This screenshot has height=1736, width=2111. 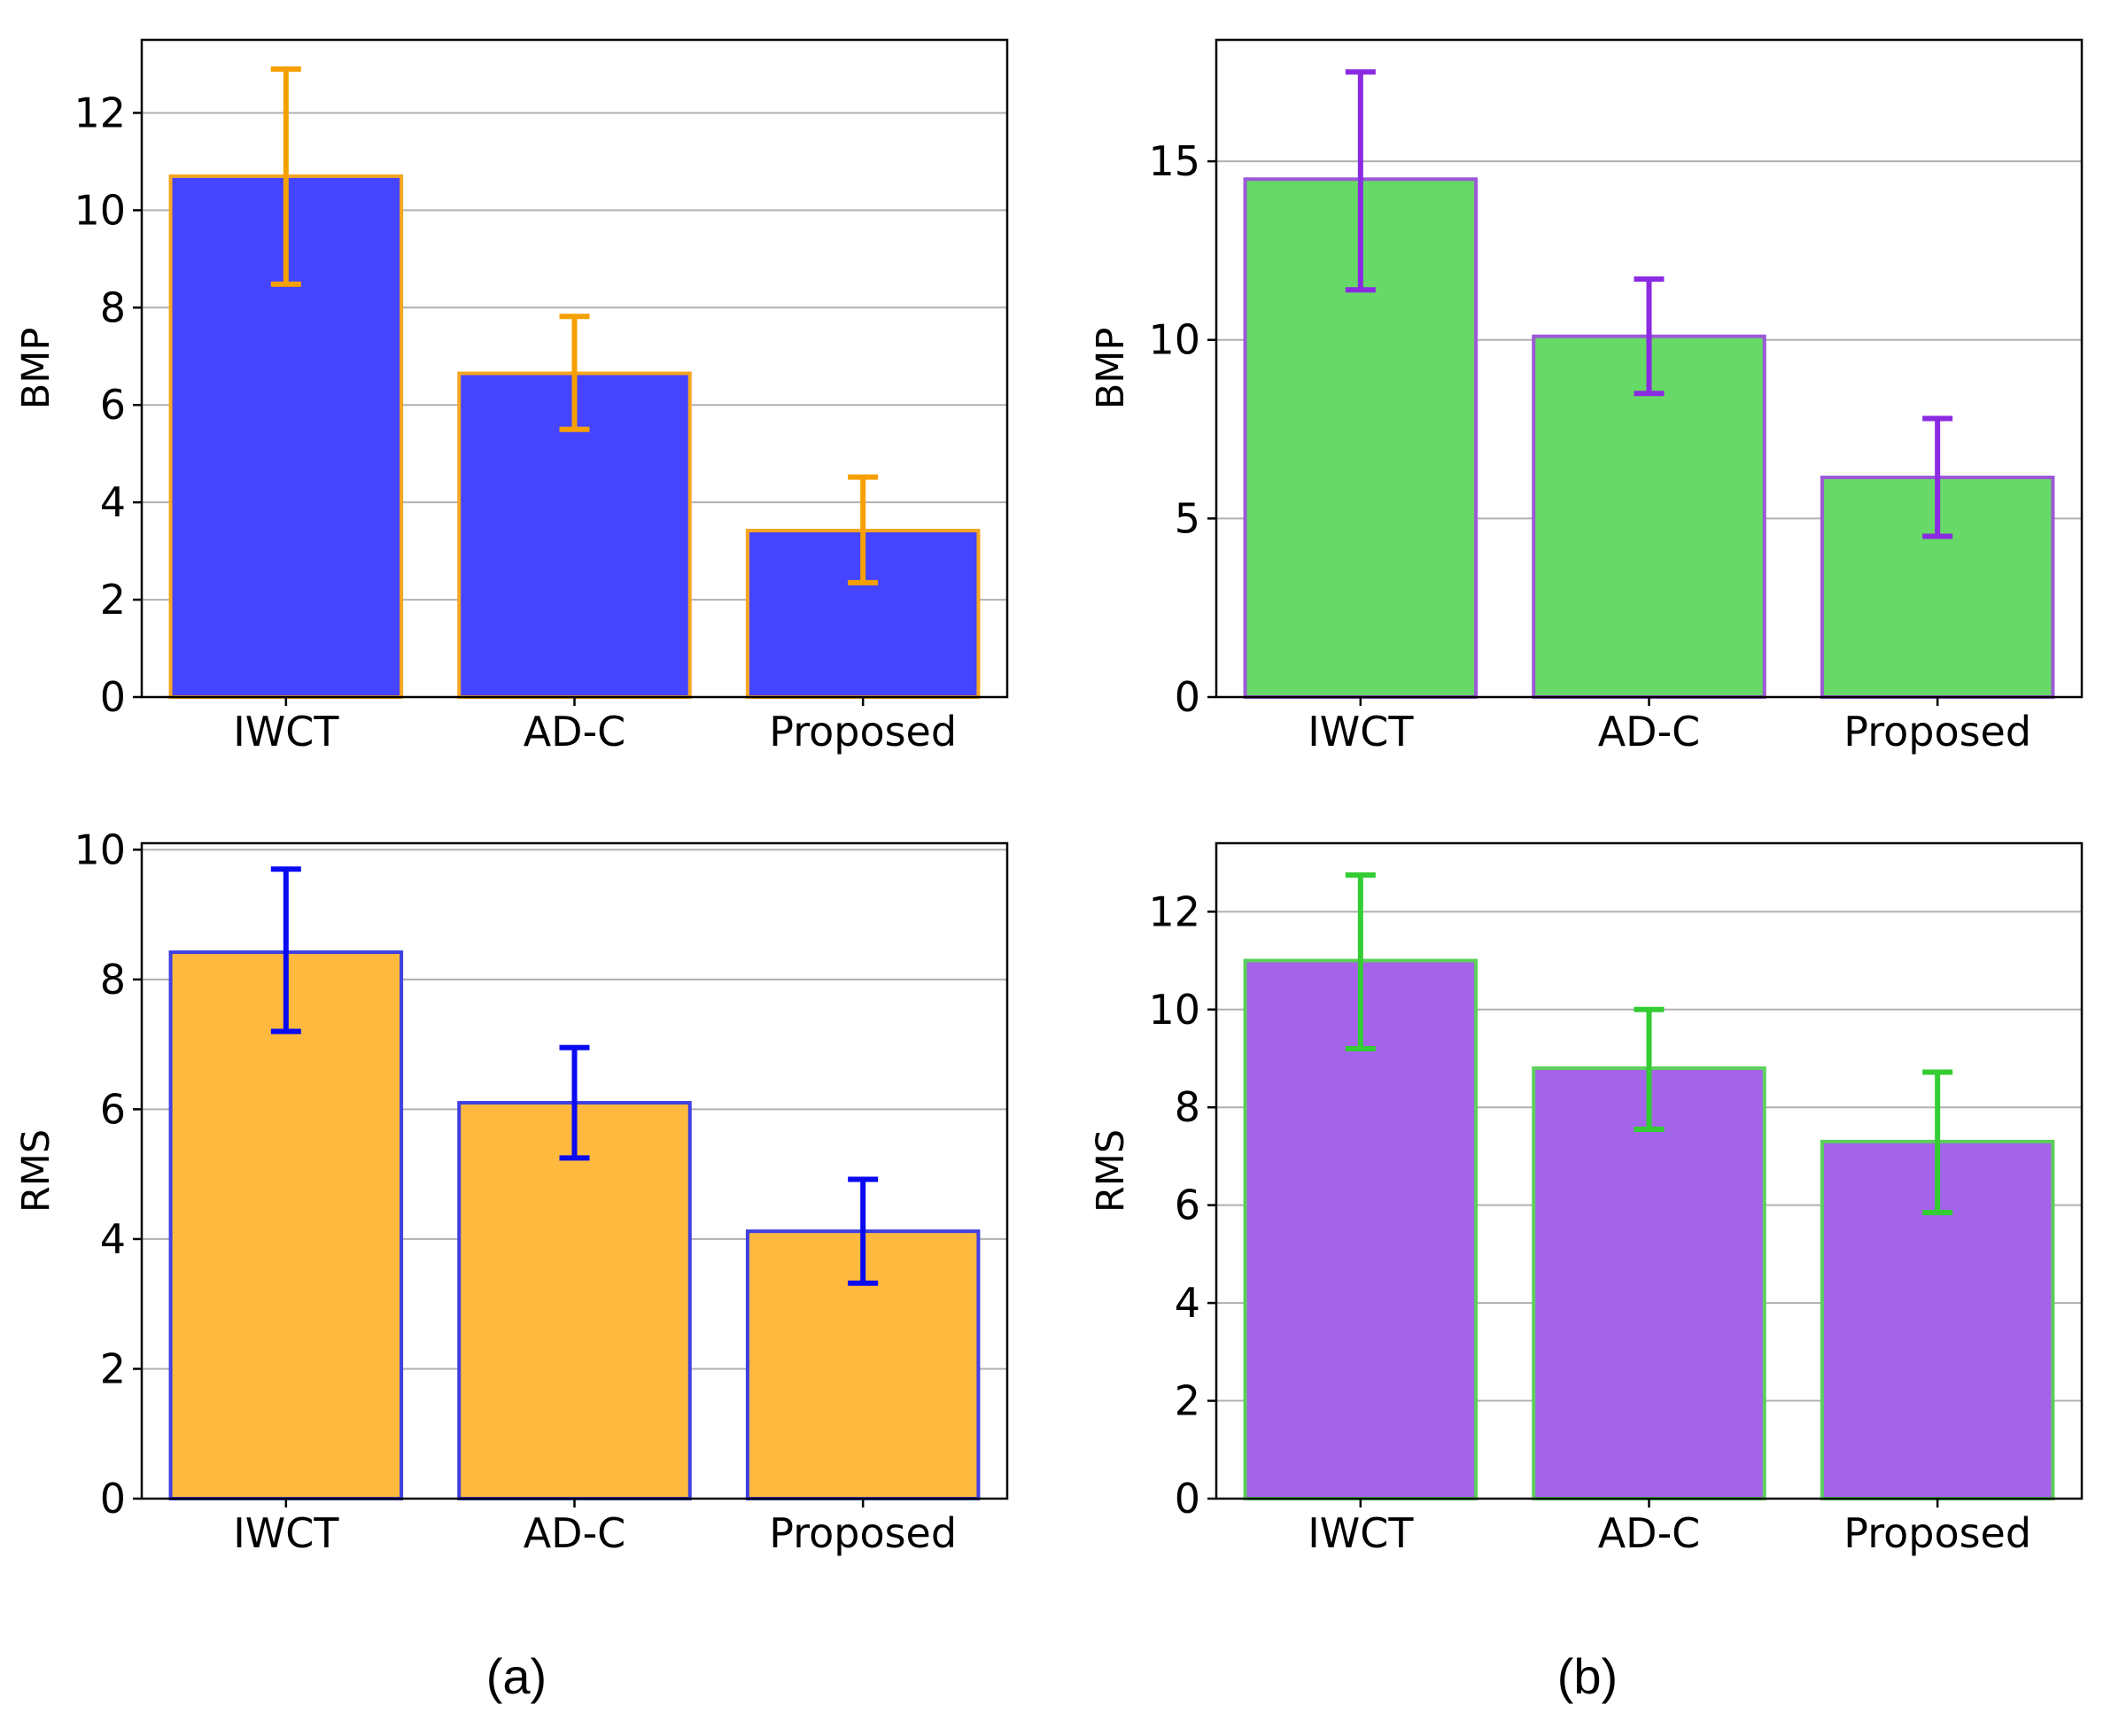 I want to click on x-tick-label-b-top-0: IWCT, so click(x=1361, y=732).